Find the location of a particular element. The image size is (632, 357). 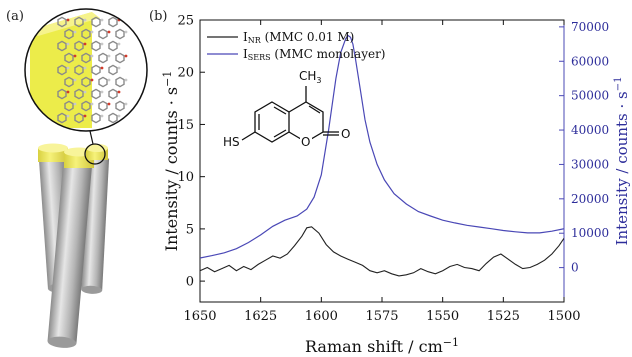

molecule-structure is located at coordinates (290, 114).